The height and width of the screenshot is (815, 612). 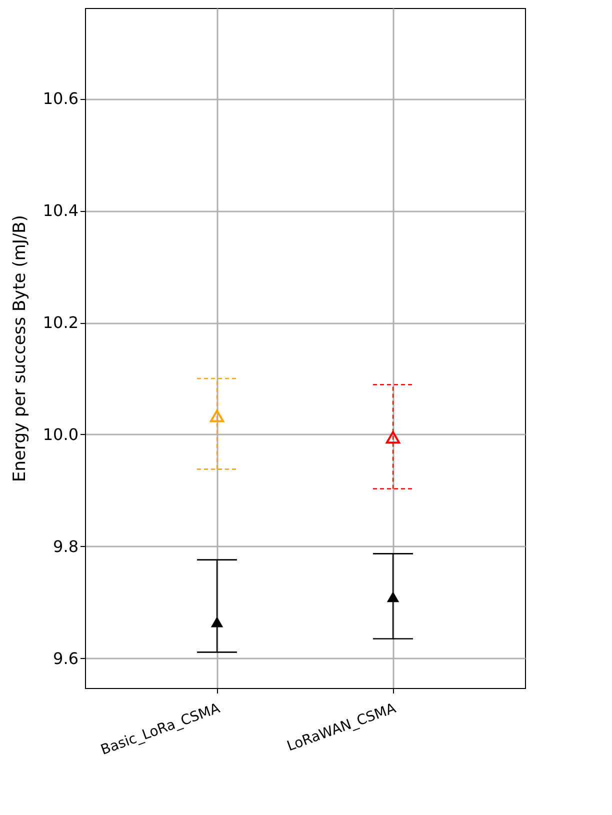 I want to click on y-tick-label: 10.0, so click(x=60, y=434).